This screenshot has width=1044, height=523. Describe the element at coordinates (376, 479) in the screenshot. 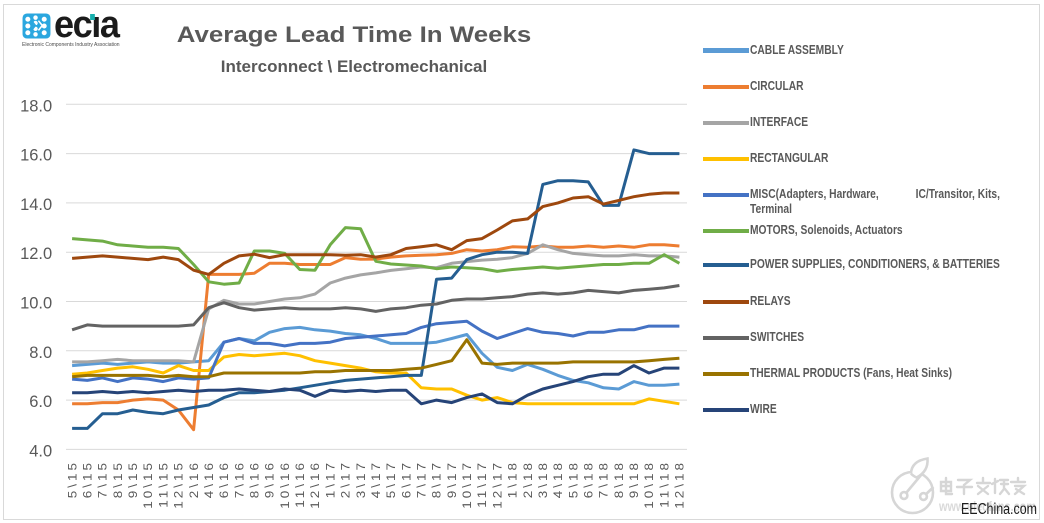

I see `svg-text: 4\17` at that location.